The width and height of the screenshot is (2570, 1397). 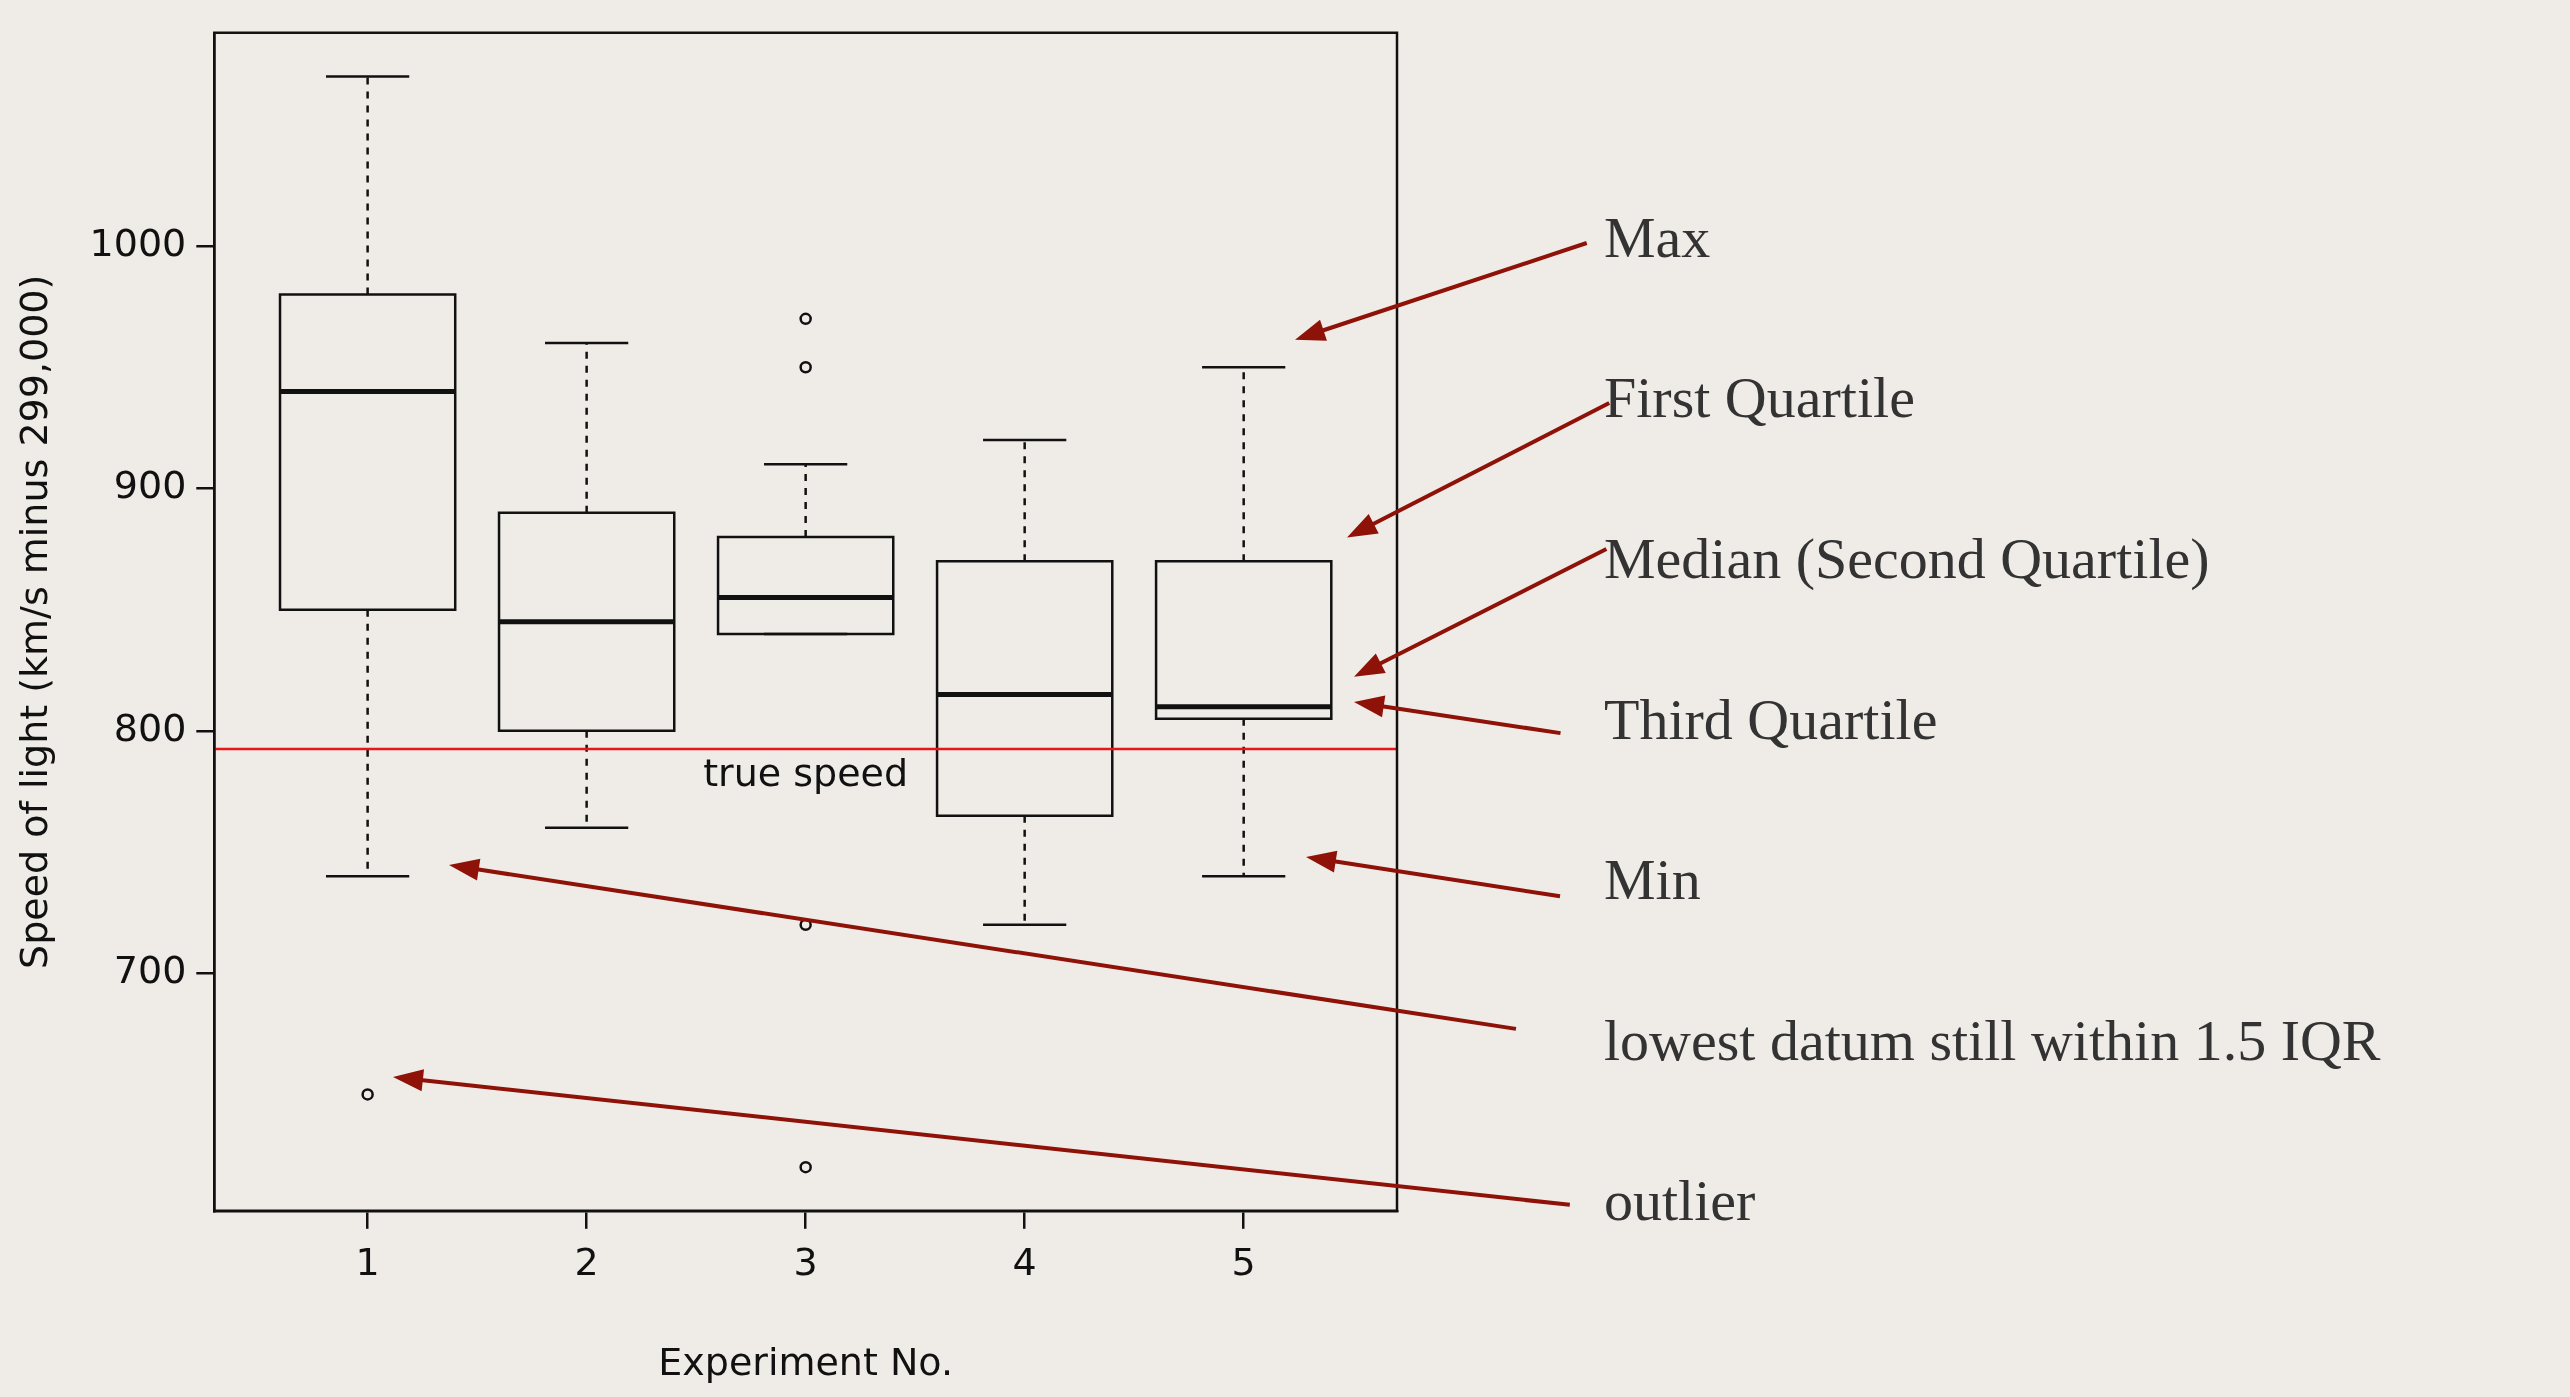 What do you see at coordinates (1652, 880) in the screenshot?
I see `text: Min` at bounding box center [1652, 880].